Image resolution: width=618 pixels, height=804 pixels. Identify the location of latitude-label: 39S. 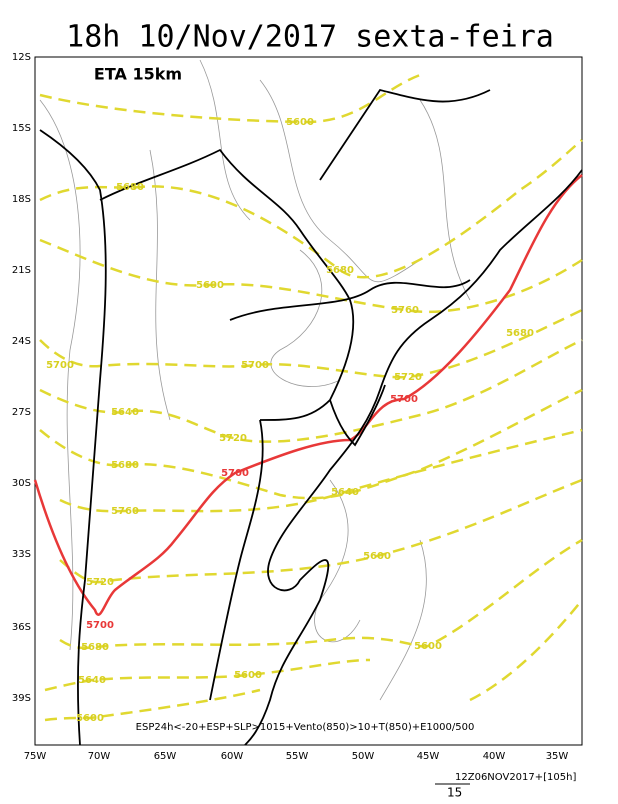
(21, 698).